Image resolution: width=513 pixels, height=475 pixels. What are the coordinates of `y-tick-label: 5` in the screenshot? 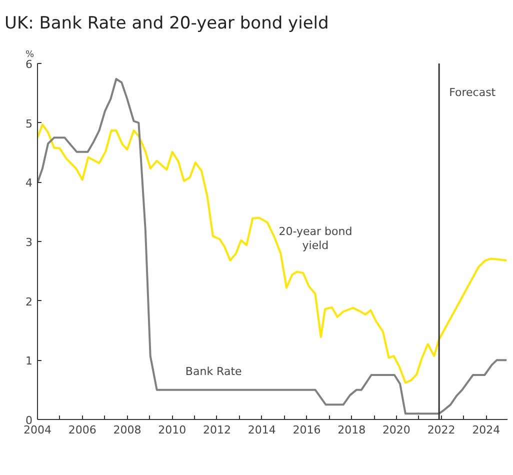 It's located at (29, 123).